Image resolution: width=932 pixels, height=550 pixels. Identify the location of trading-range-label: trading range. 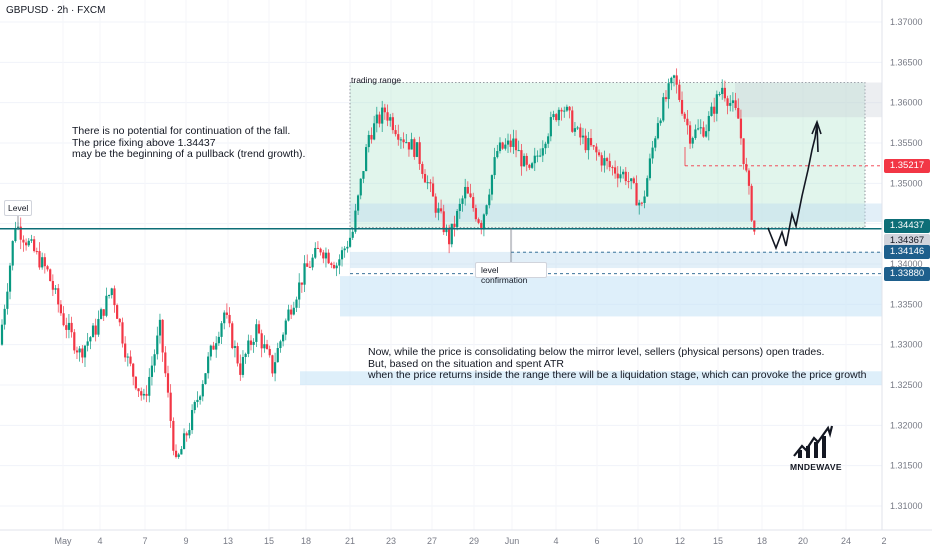
(376, 80).